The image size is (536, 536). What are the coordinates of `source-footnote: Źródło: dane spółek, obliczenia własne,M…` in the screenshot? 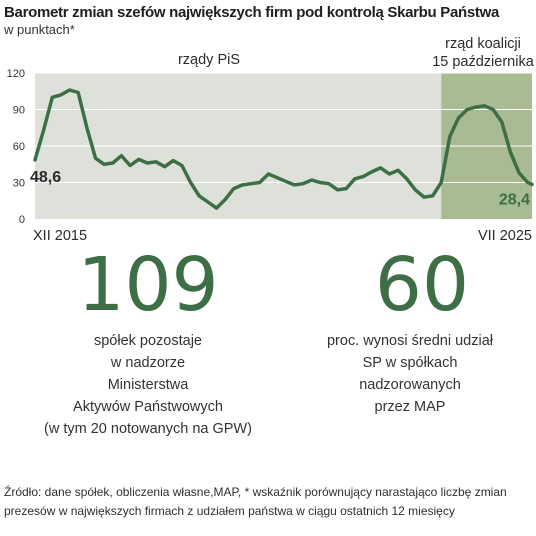 It's located at (255, 501).